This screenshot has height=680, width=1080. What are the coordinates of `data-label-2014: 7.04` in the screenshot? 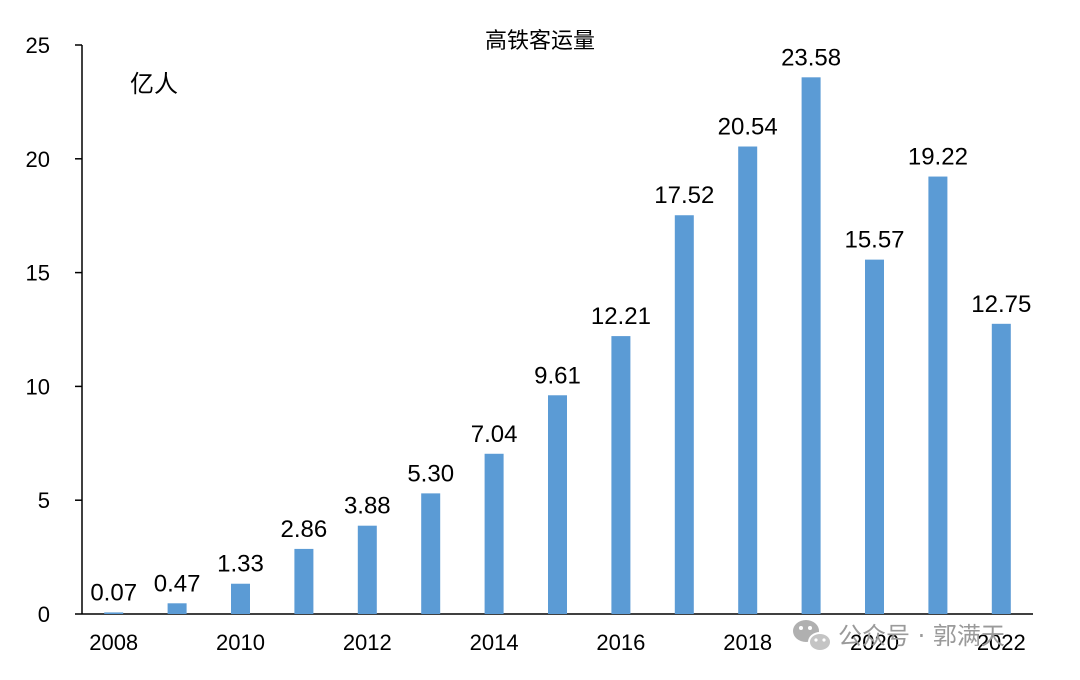 It's located at (494, 434).